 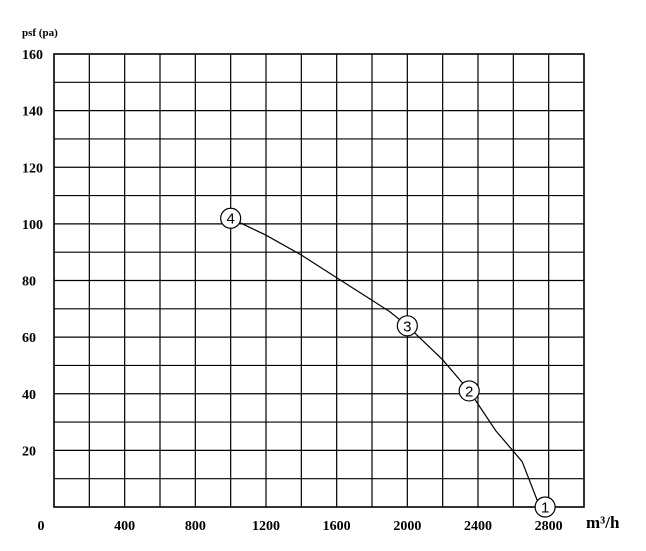 I want to click on y-tick-label-140: 140, so click(x=32, y=112).